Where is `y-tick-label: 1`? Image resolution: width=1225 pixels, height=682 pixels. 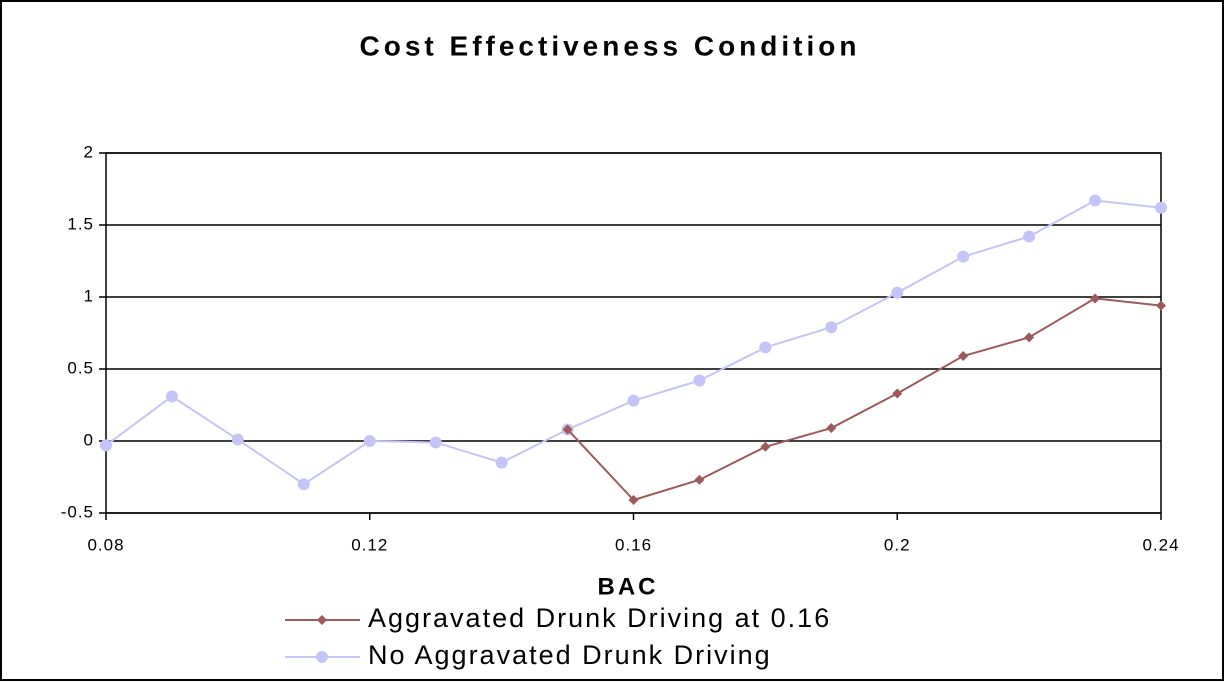 y-tick-label: 1 is located at coordinates (89, 295).